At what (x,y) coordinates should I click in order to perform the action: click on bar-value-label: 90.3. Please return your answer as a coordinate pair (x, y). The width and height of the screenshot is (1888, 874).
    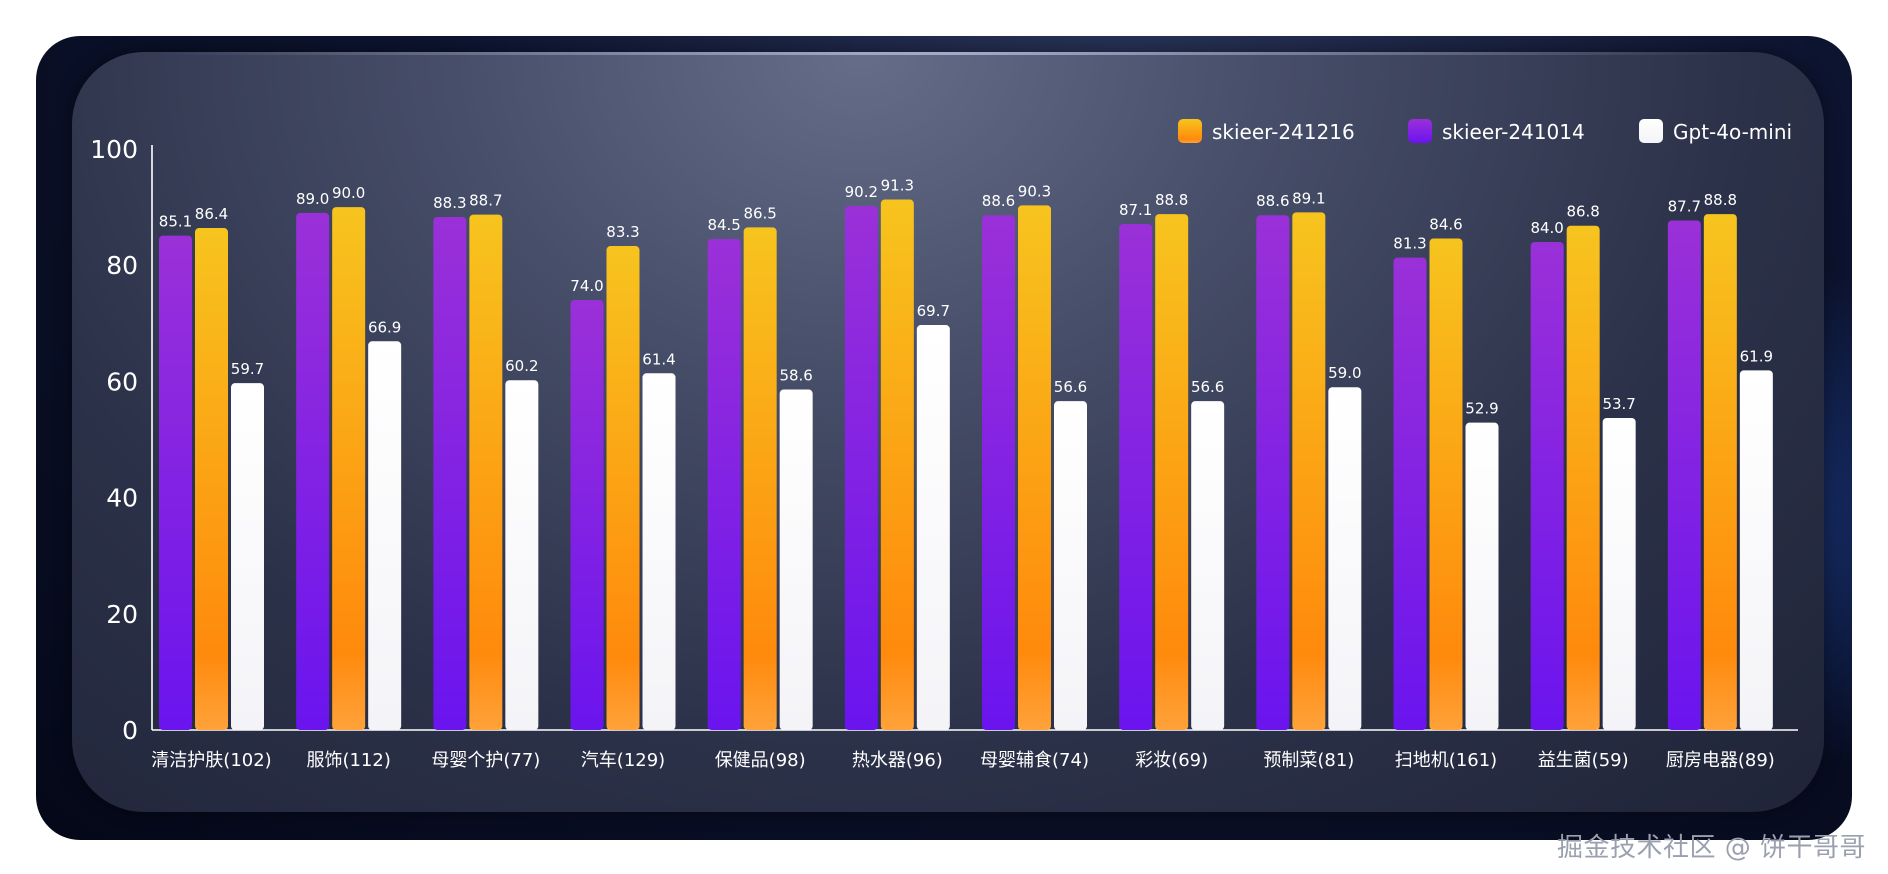
    Looking at the image, I should click on (1034, 191).